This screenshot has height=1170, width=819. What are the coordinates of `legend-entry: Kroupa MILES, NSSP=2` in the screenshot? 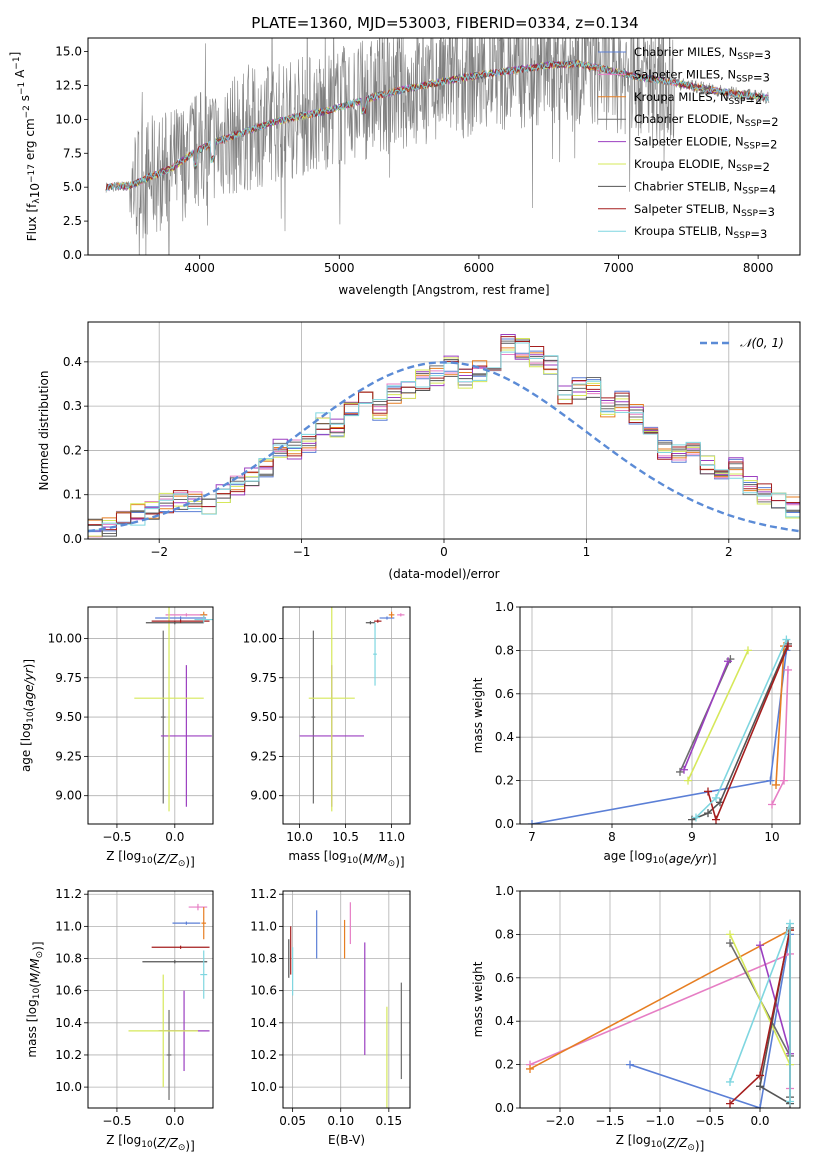 It's located at (698, 98).